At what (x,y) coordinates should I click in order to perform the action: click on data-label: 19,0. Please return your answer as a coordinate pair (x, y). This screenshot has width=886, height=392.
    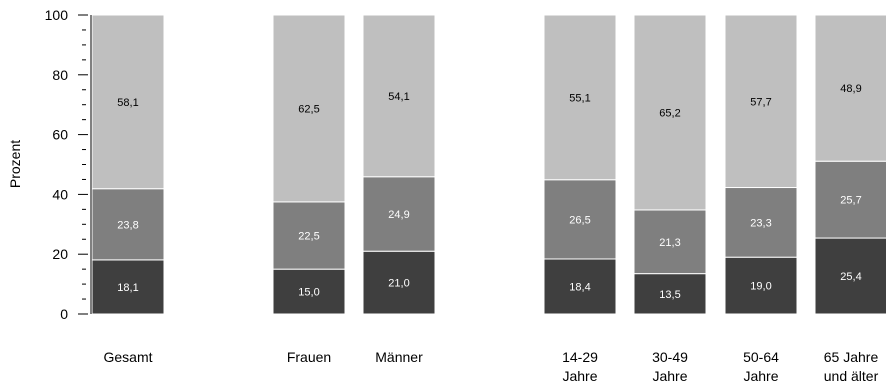
    Looking at the image, I should click on (760, 287).